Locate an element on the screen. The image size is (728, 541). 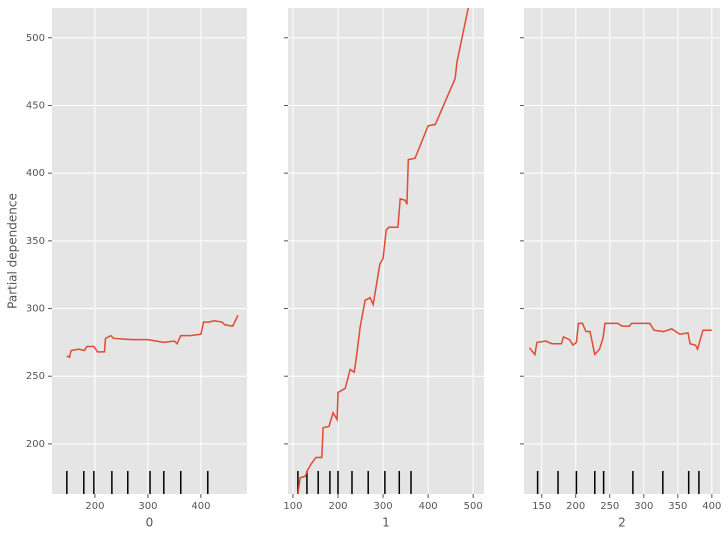
y-tick-label: 250 is located at coordinates (35, 376).